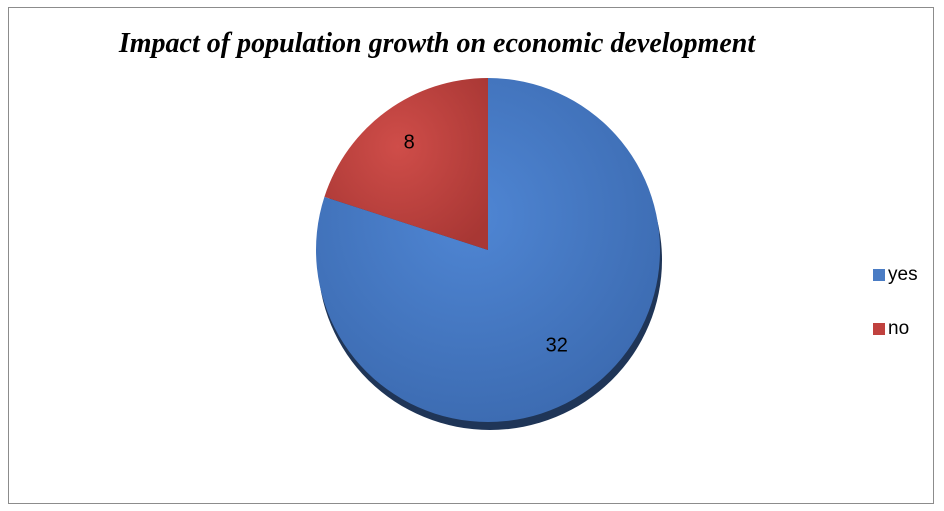 The width and height of the screenshot is (944, 511). Describe the element at coordinates (879, 274) in the screenshot. I see `legend-swatch-yes` at that location.